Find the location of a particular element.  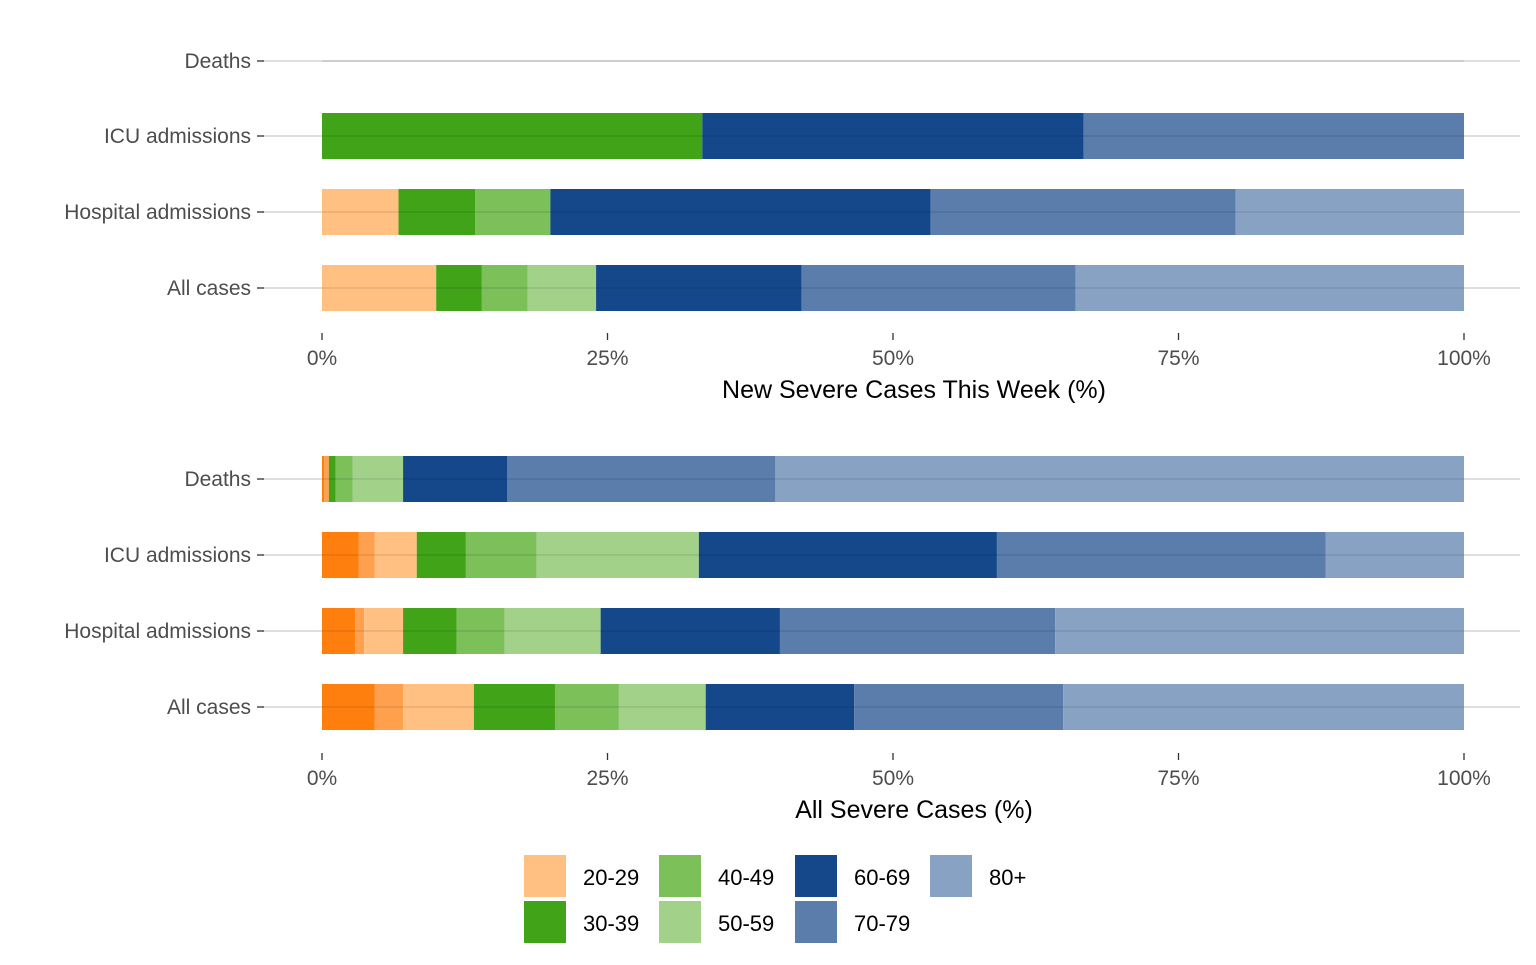

legend-label: 30-39 is located at coordinates (611, 923).